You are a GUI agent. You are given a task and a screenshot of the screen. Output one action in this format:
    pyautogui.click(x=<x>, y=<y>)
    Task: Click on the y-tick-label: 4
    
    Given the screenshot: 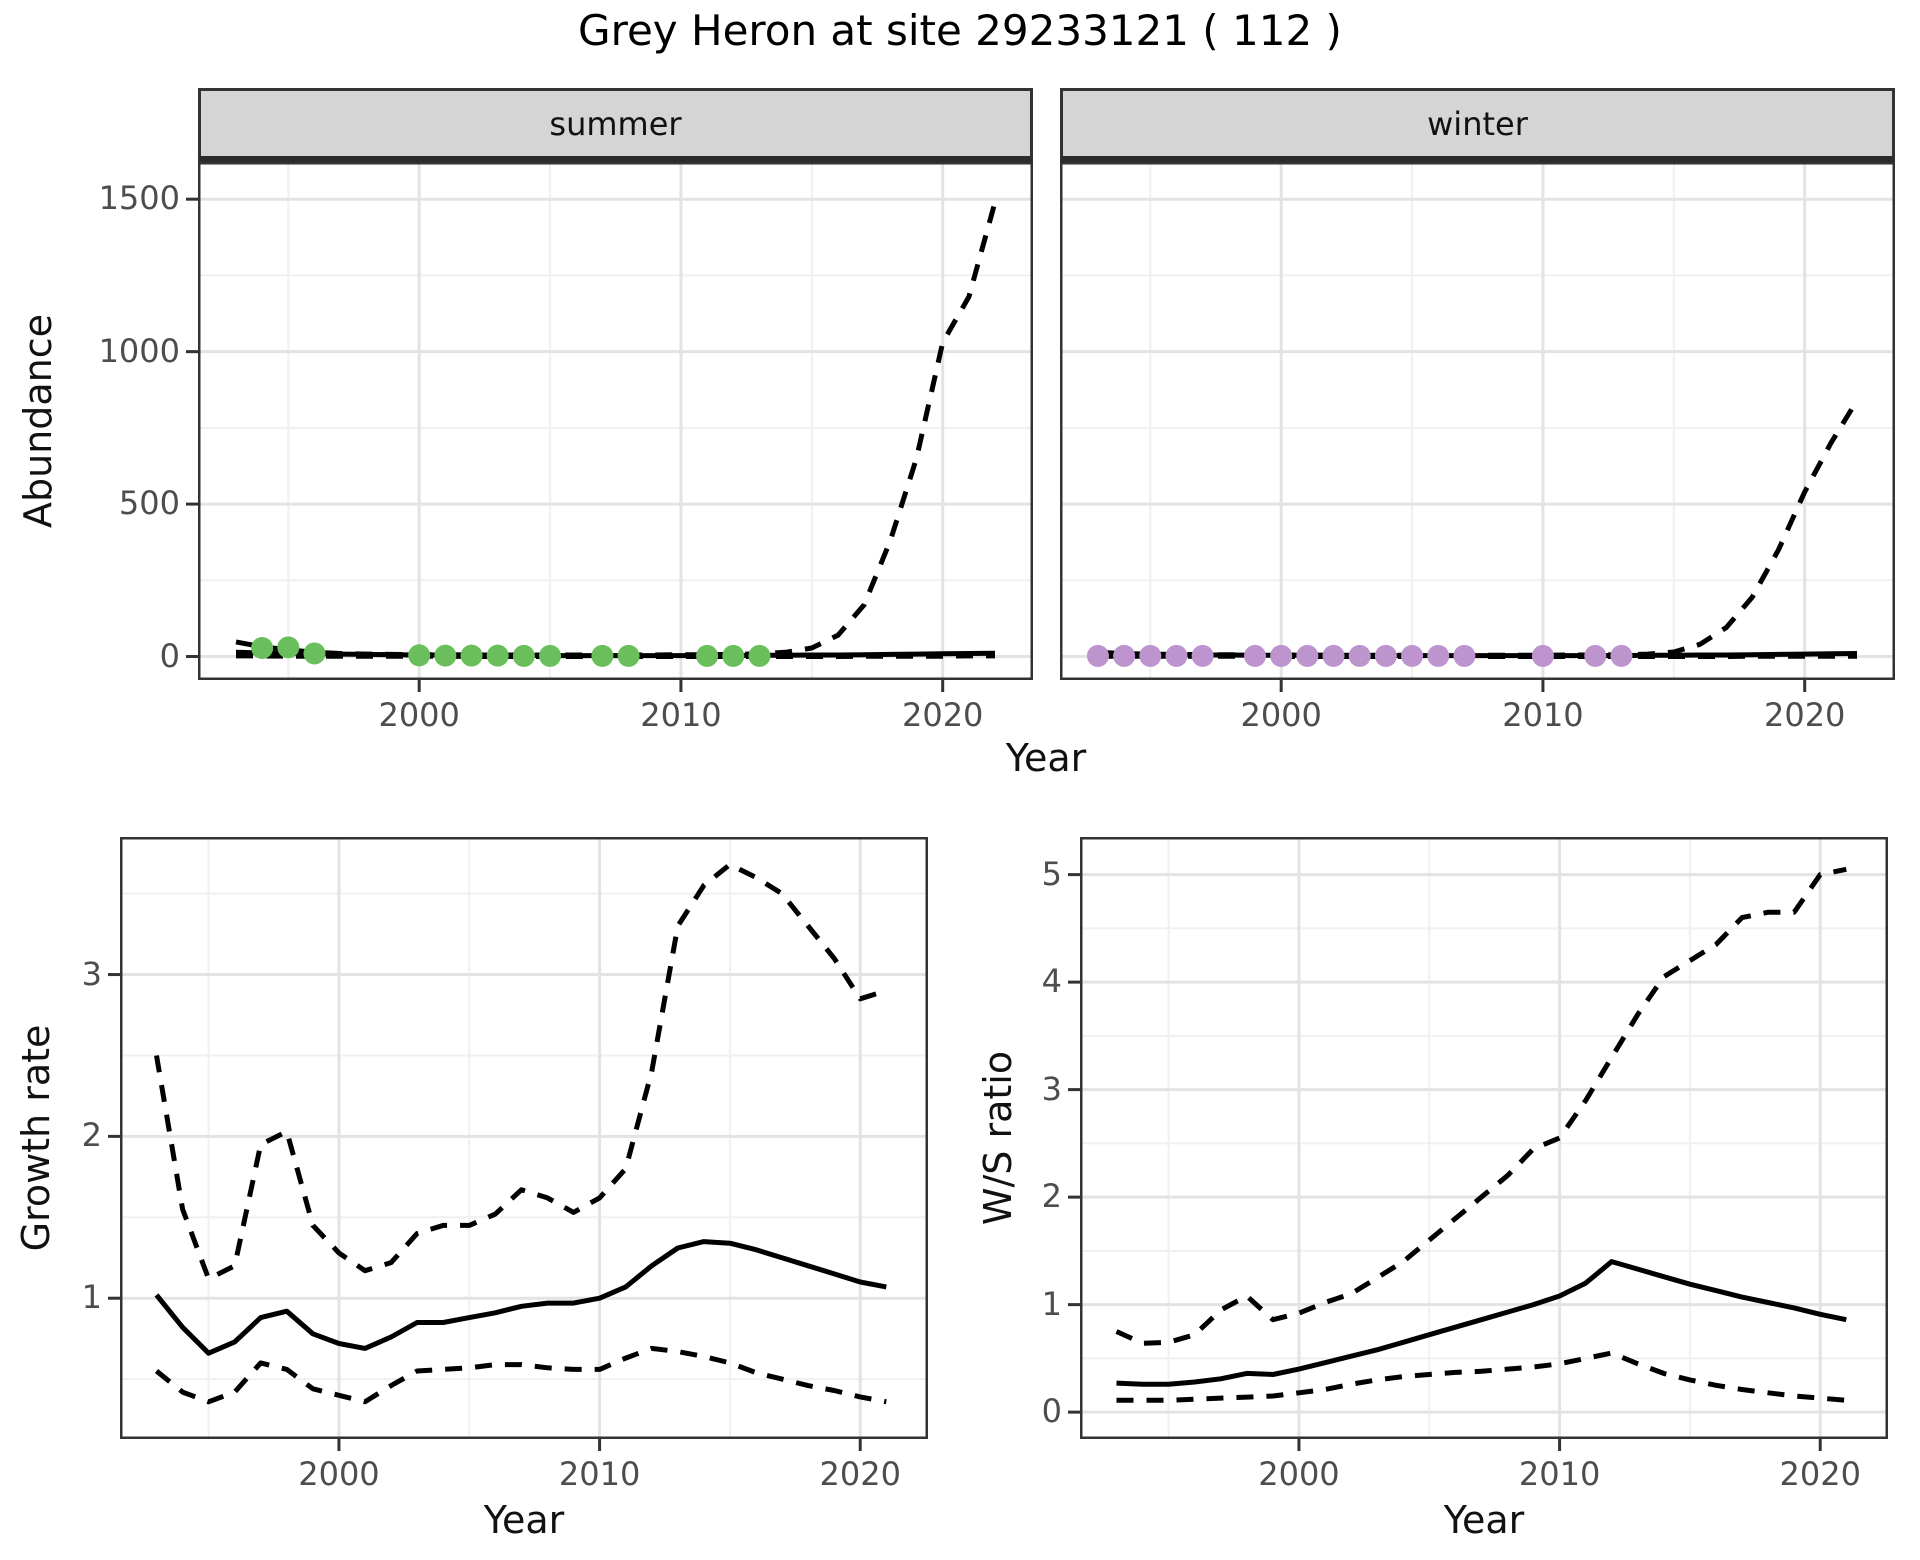 What is the action you would take?
    pyautogui.click(x=1051, y=981)
    